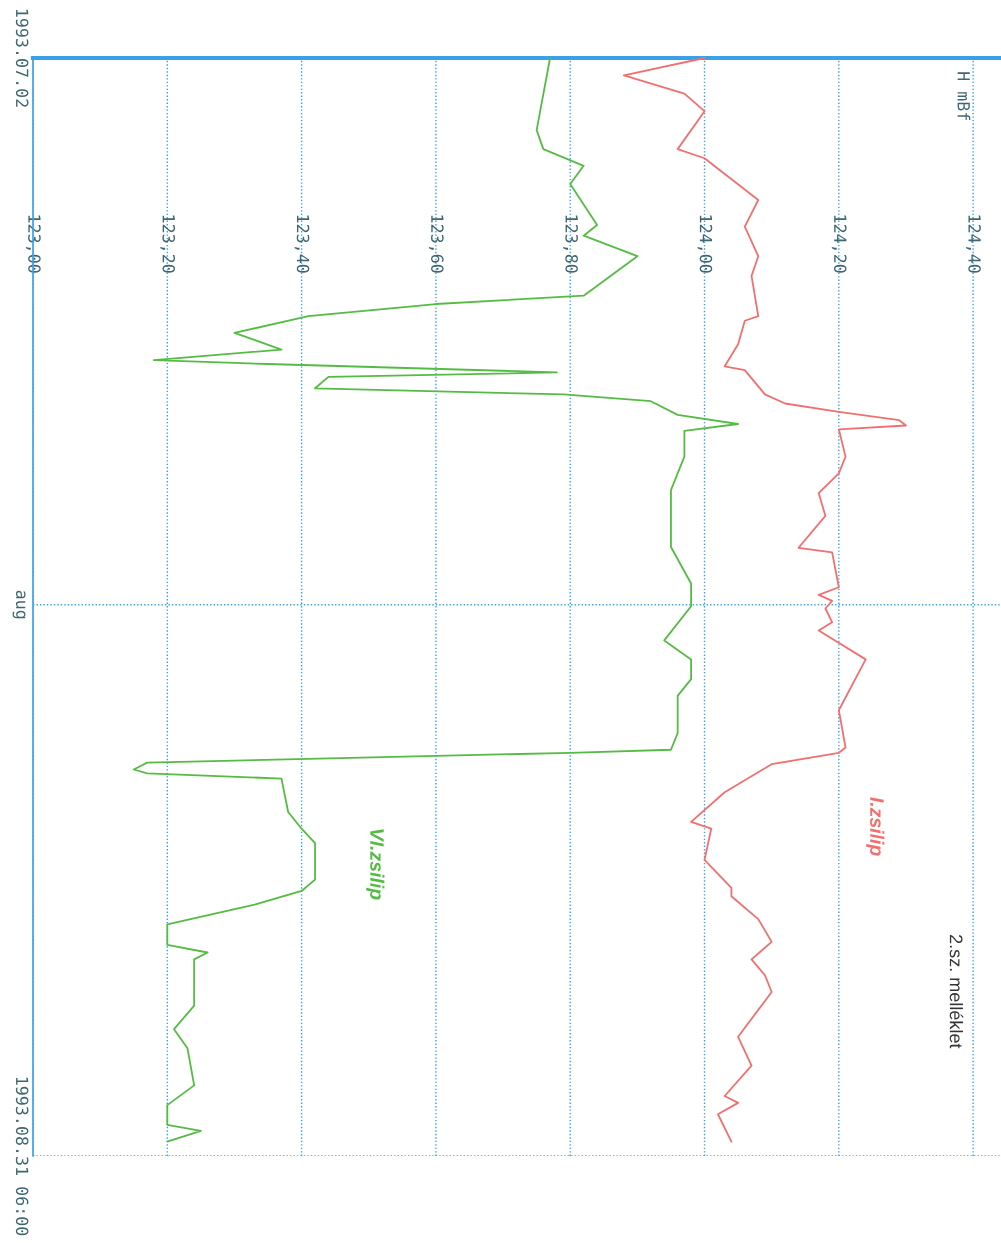 The width and height of the screenshot is (1001, 1248). What do you see at coordinates (33, 244) in the screenshot?
I see `x-tick-label: 123,00` at bounding box center [33, 244].